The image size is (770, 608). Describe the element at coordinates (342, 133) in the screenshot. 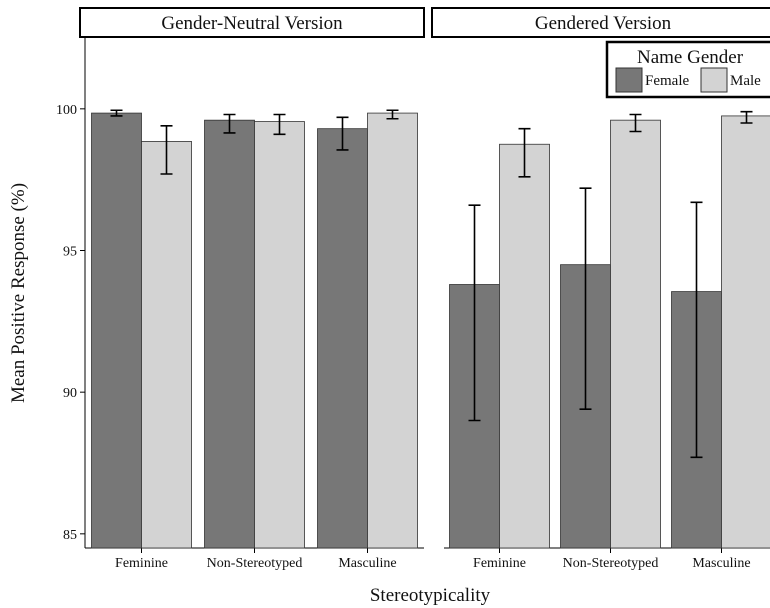

I see `error-bar-left-2-female` at that location.